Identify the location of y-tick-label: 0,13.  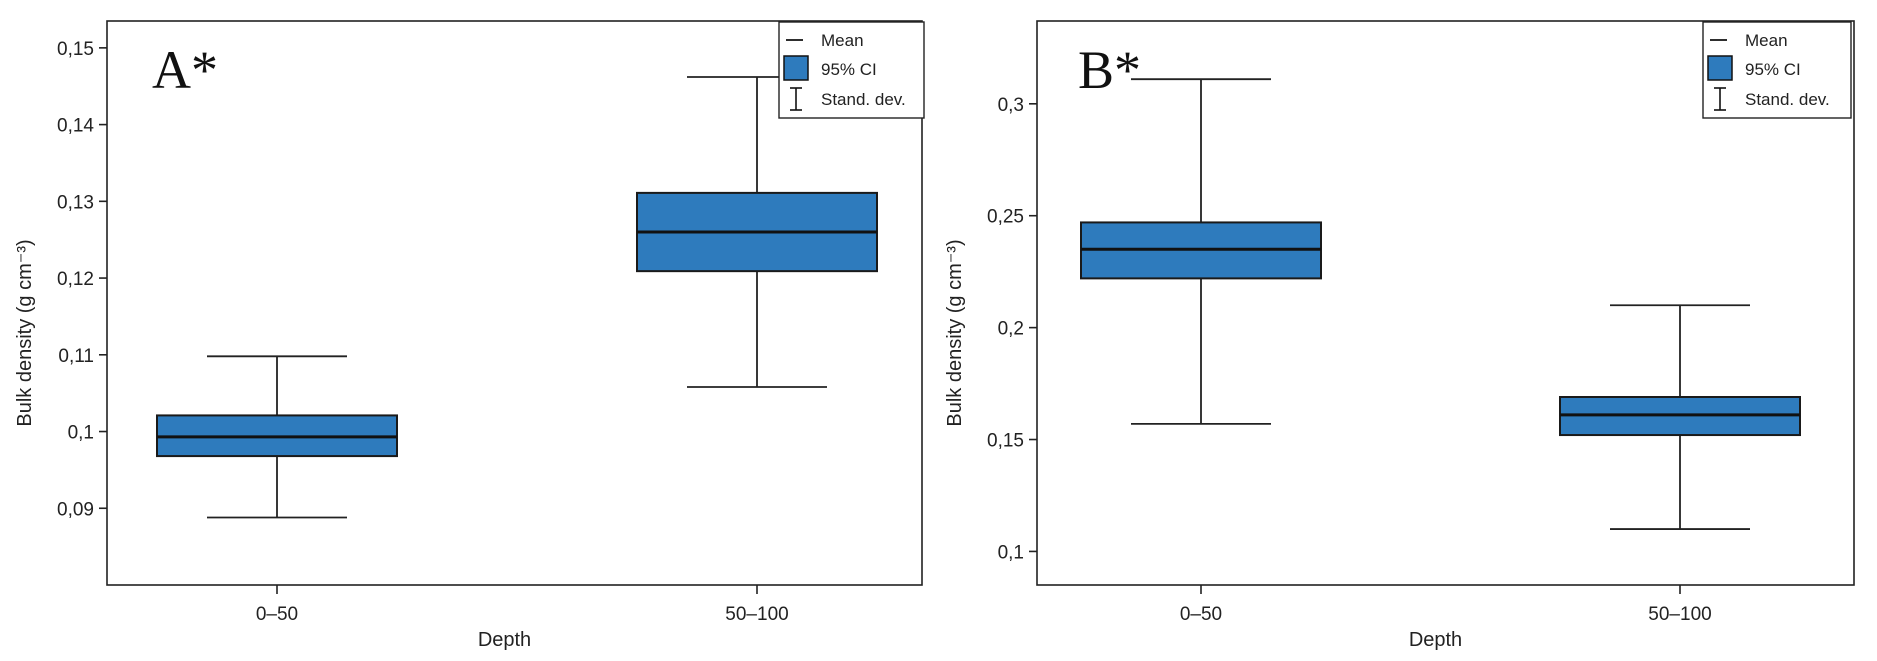
(75, 202).